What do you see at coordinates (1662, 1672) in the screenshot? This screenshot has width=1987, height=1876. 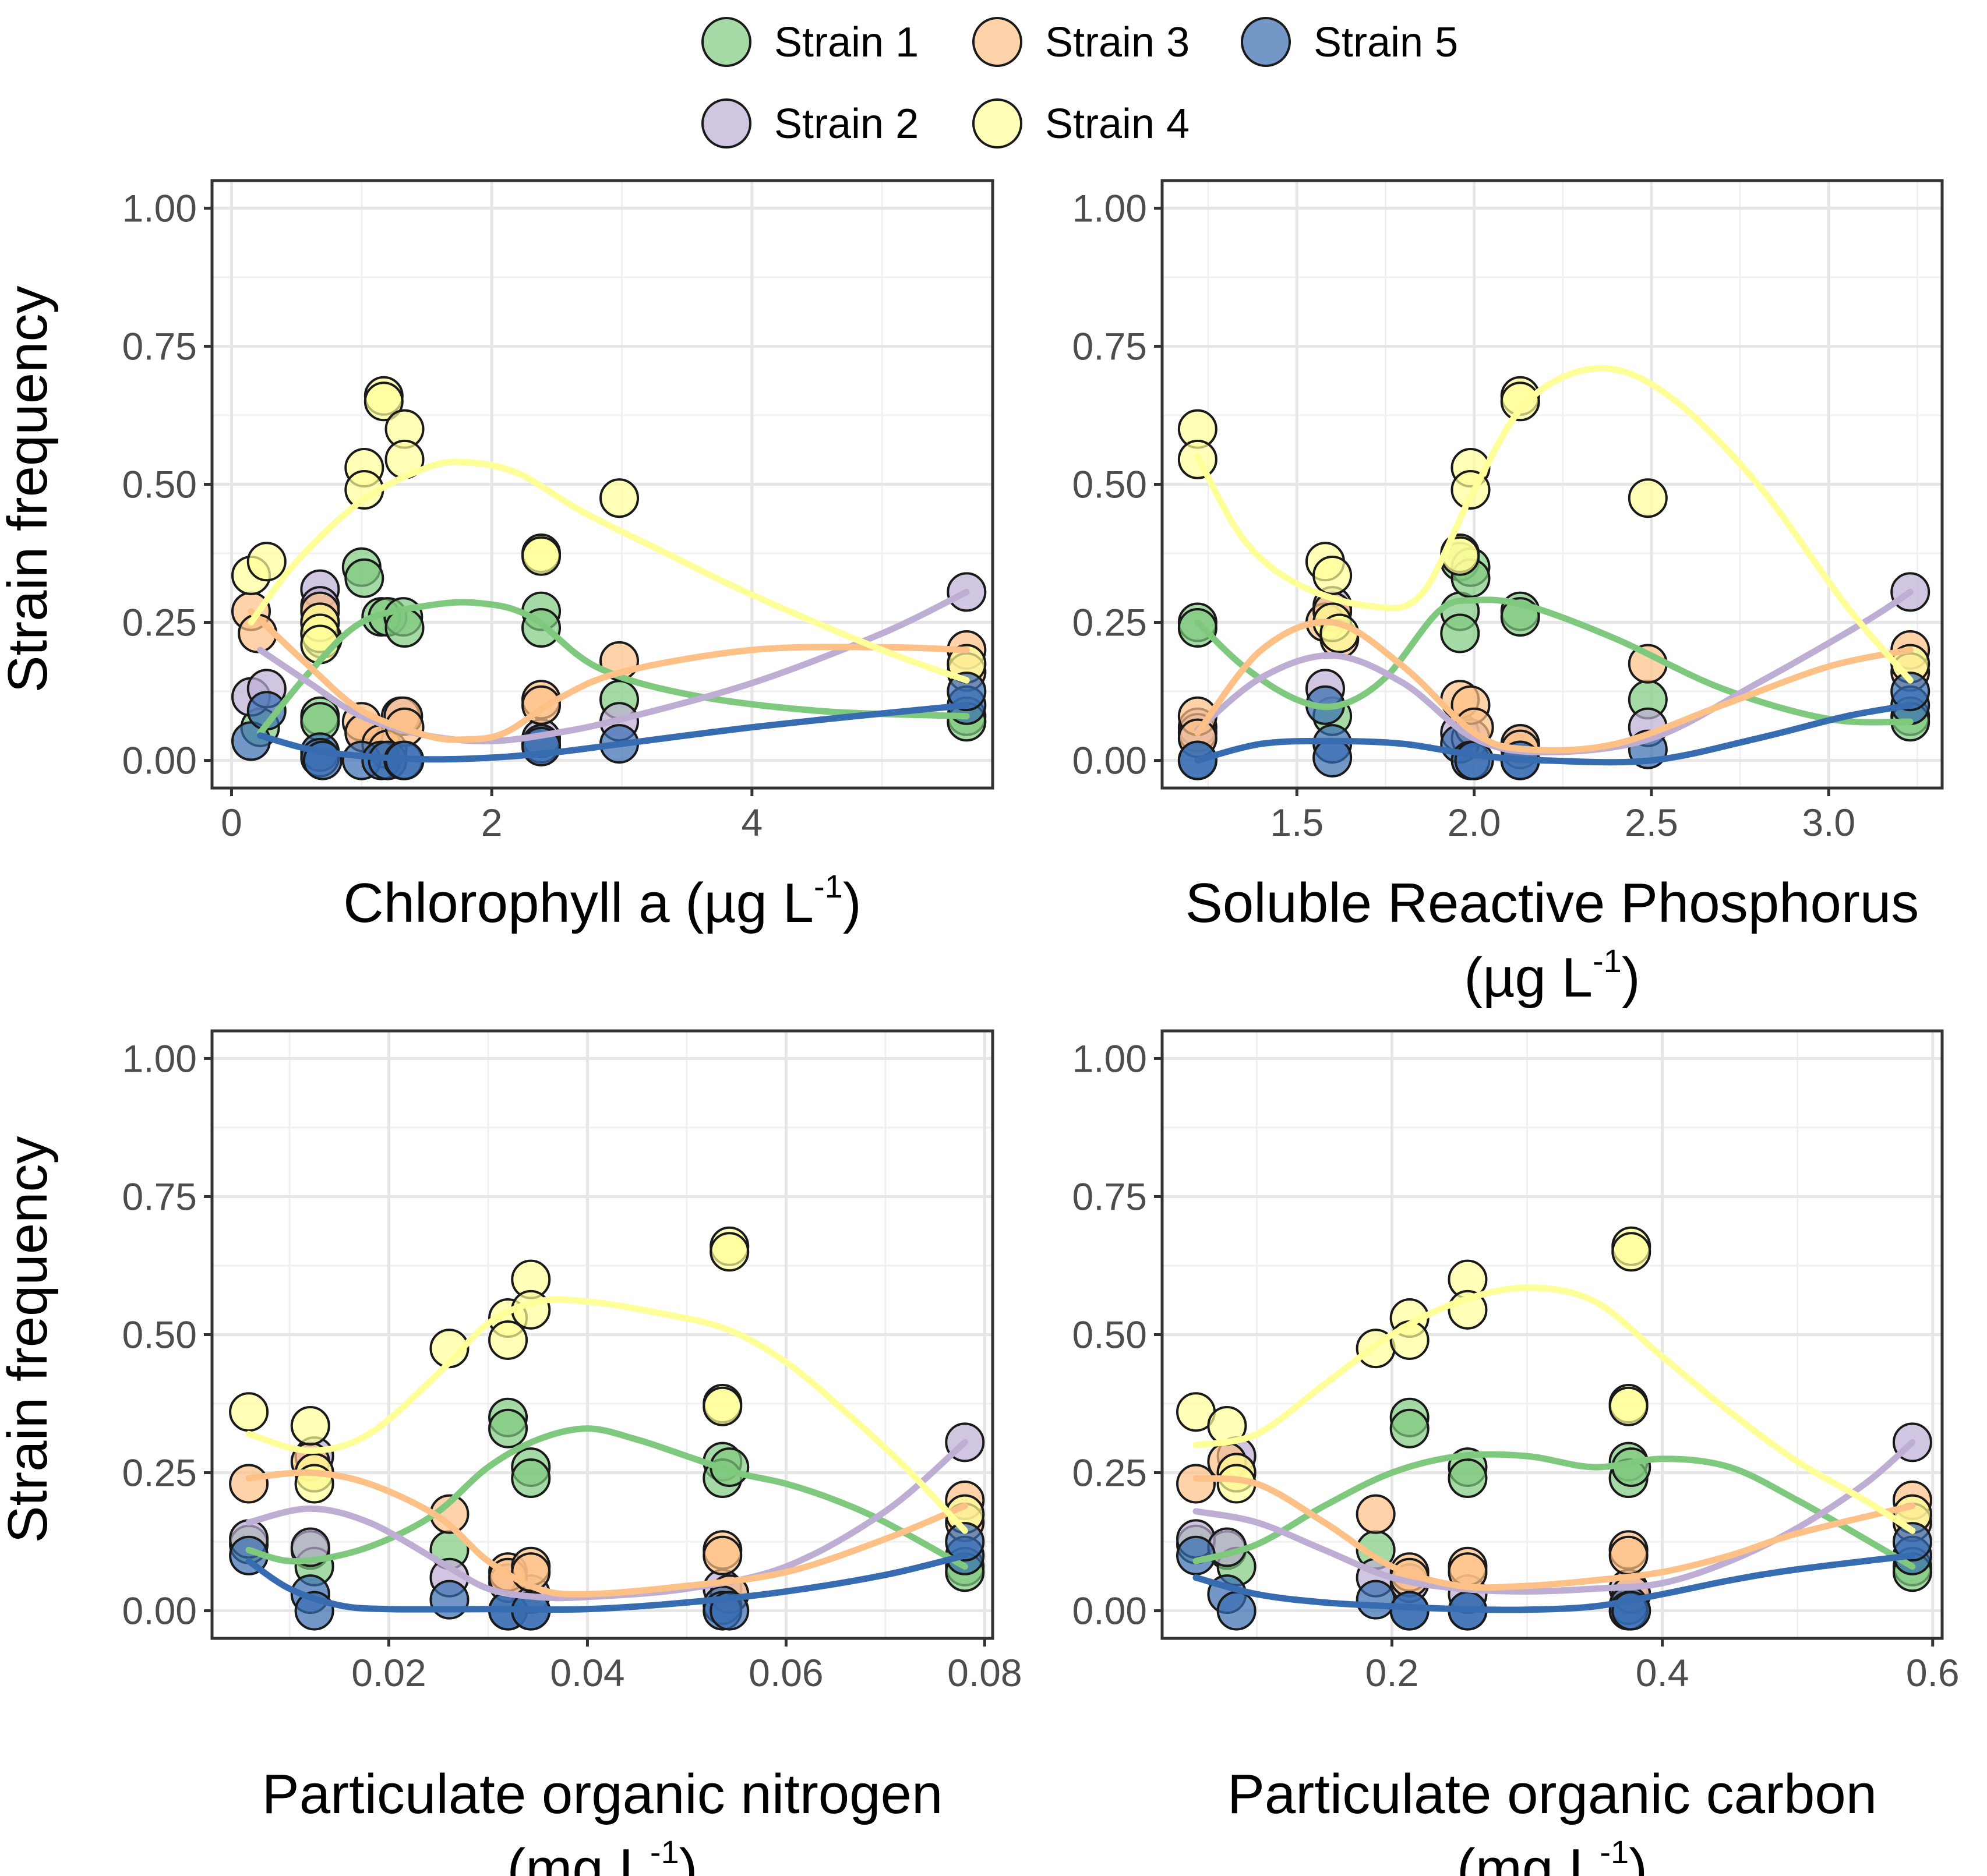 I see `x-tick-label: 0.4` at bounding box center [1662, 1672].